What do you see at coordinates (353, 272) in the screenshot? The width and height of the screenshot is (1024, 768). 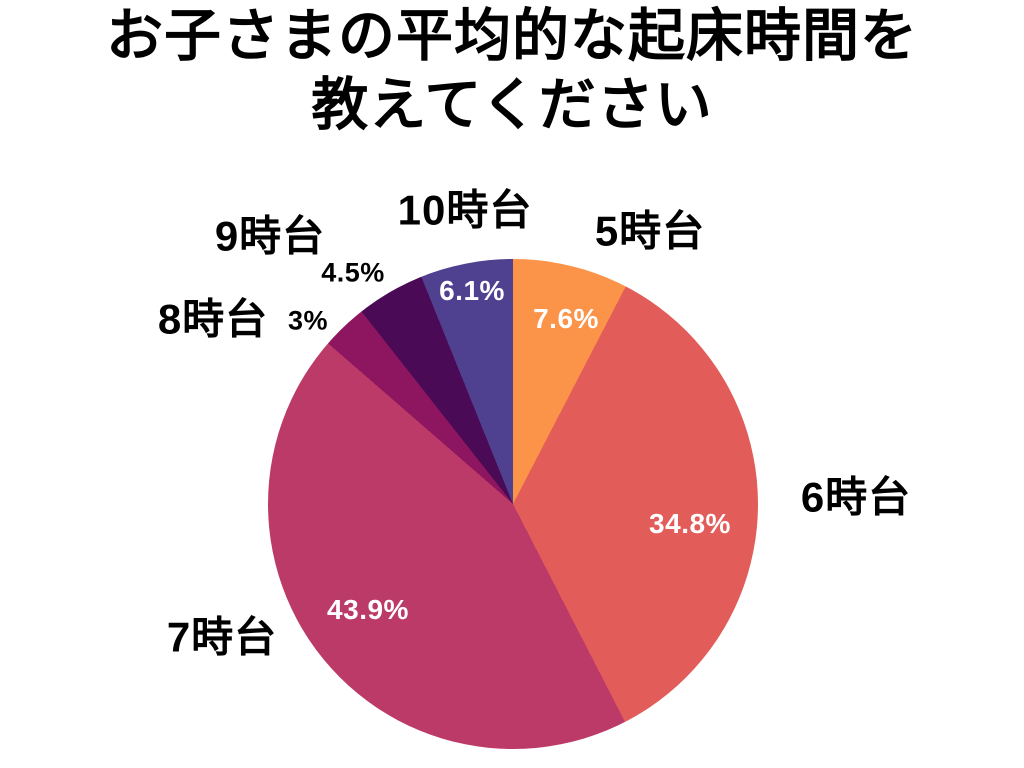 I see `slice-pct-9ji: 4.5%` at bounding box center [353, 272].